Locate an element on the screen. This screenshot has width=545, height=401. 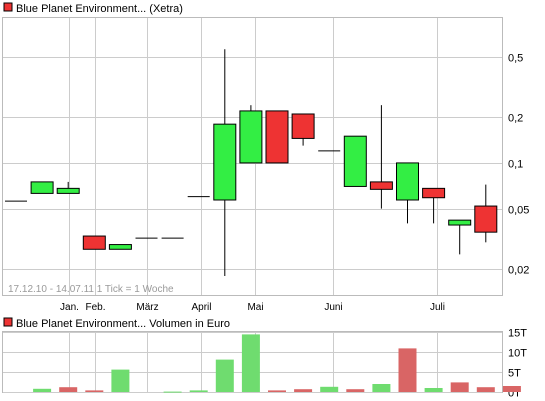
price-x-tick-label: Juli is located at coordinates (437, 307).